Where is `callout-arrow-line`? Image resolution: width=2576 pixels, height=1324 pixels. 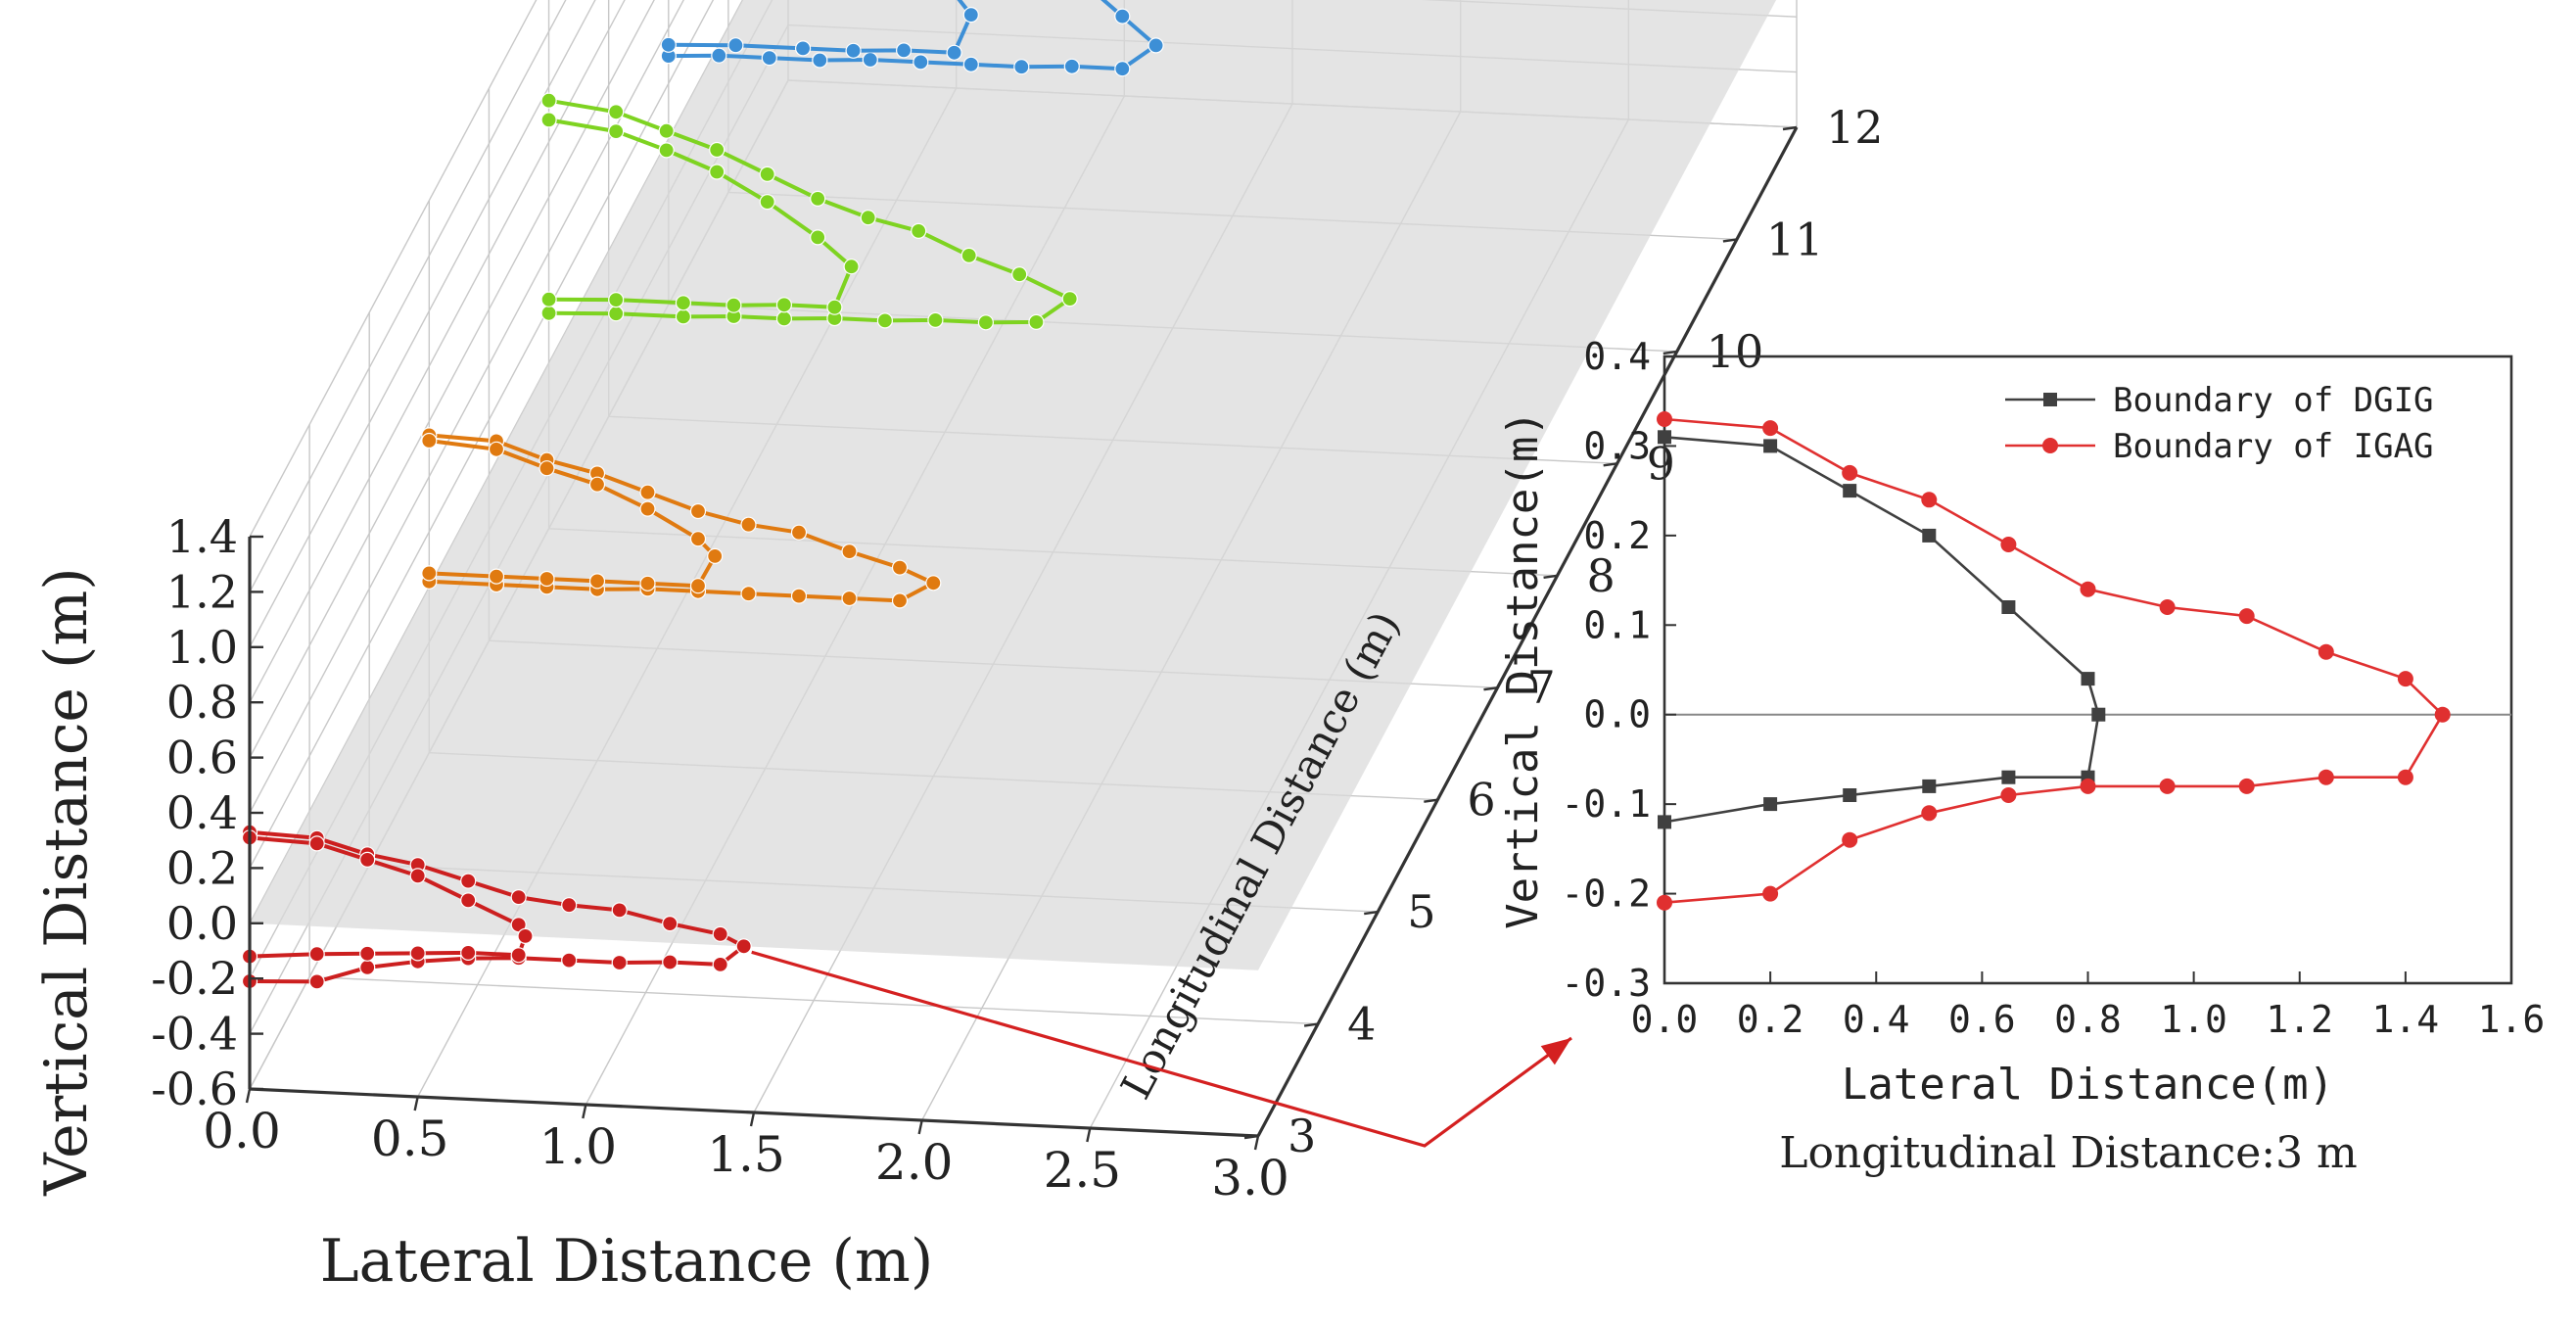 callout-arrow-line is located at coordinates (1161, 1049).